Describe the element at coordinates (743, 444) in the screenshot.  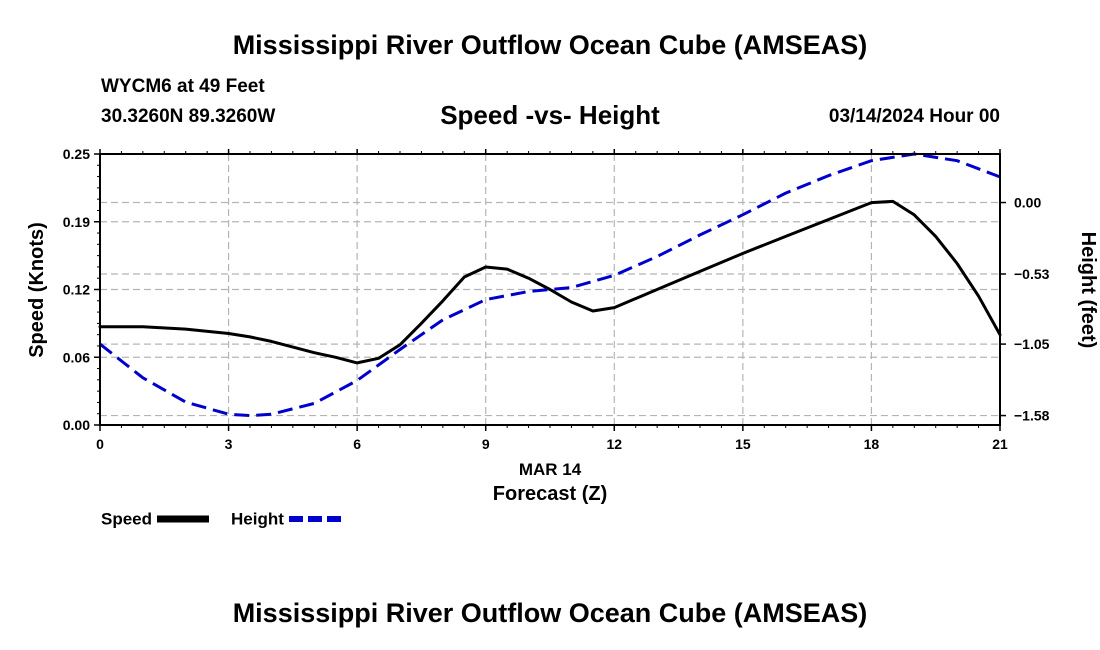
I see `x-tick-label: 15` at that location.